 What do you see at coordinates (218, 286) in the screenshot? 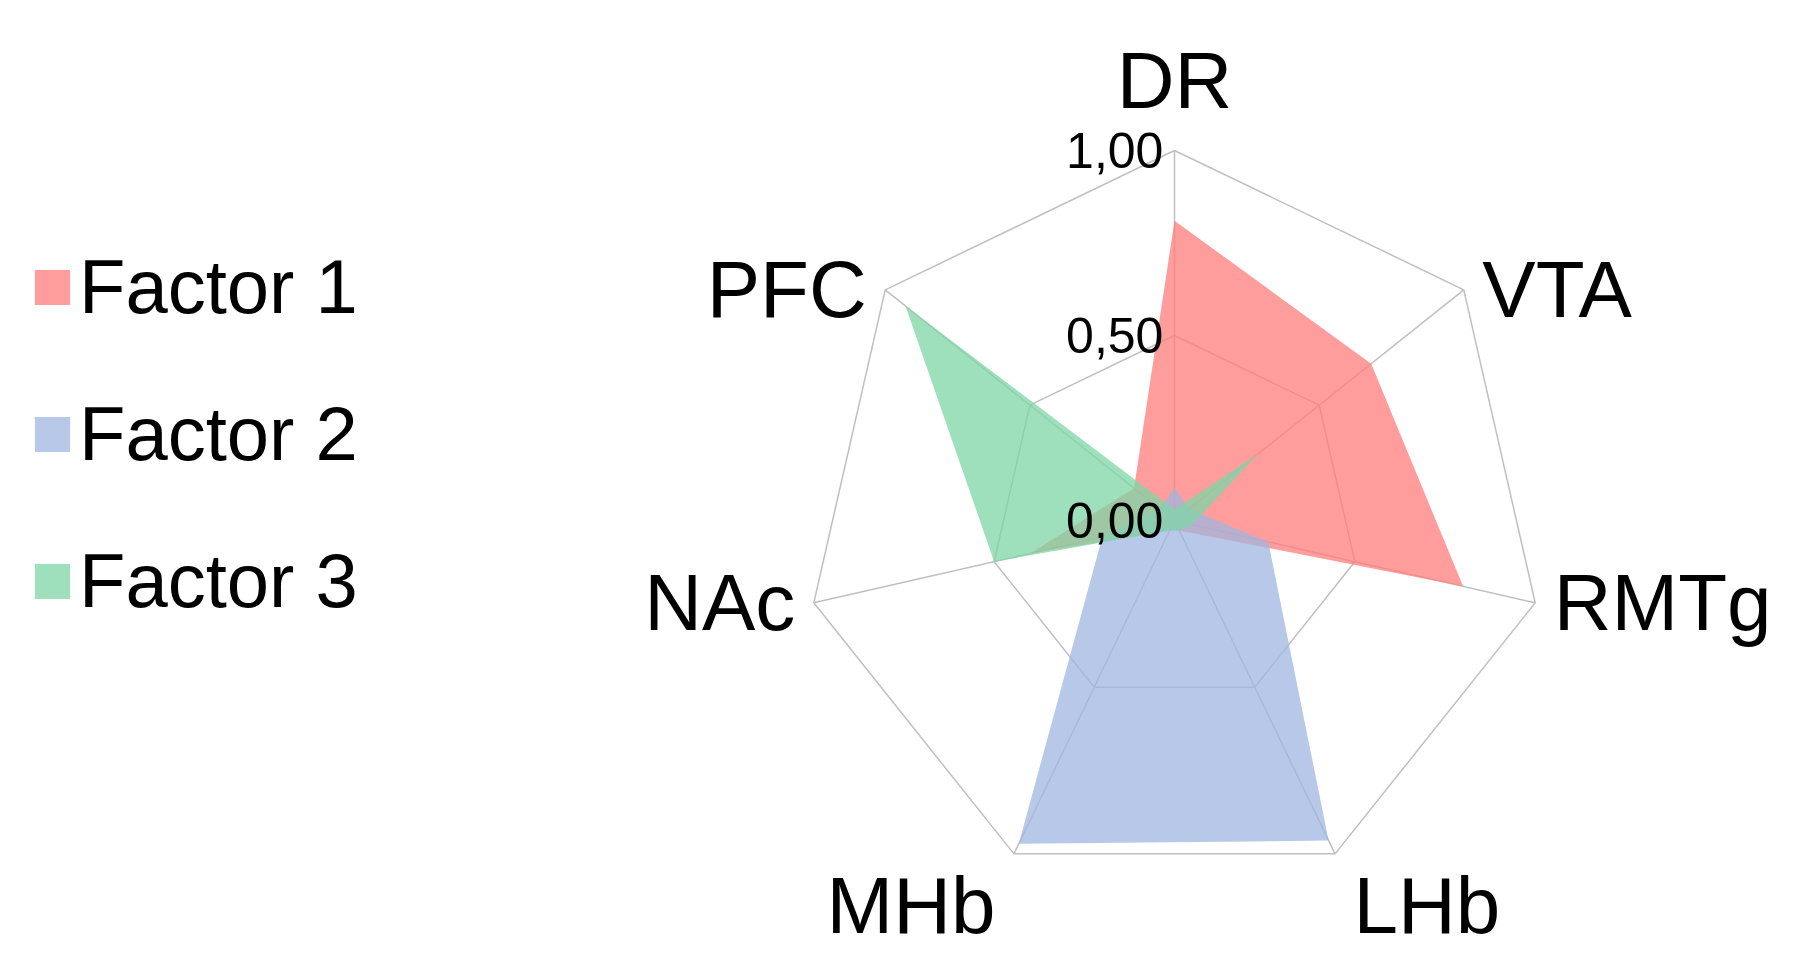
I see `legend-label: Factor 1` at bounding box center [218, 286].